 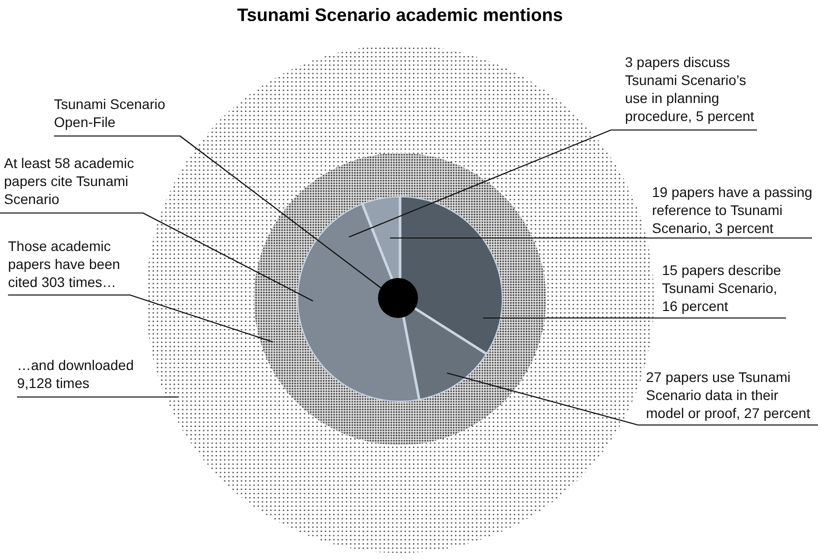 I want to click on text: 3 papers discuss Tsunami Scenario’s use in planning procedure, 5 percent, so click(x=689, y=89).